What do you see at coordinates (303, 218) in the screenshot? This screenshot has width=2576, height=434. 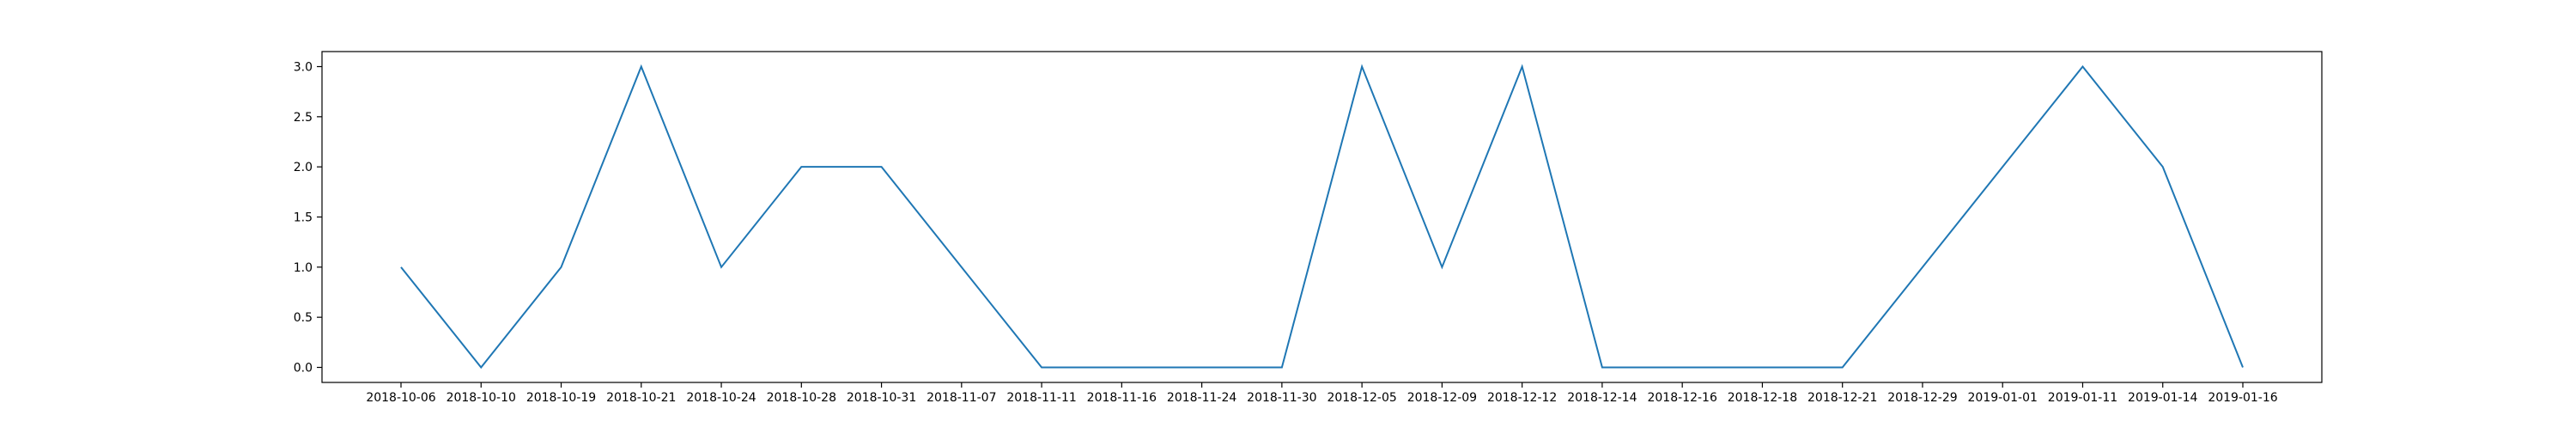 I see `y-tick-label: 1.5` at bounding box center [303, 218].